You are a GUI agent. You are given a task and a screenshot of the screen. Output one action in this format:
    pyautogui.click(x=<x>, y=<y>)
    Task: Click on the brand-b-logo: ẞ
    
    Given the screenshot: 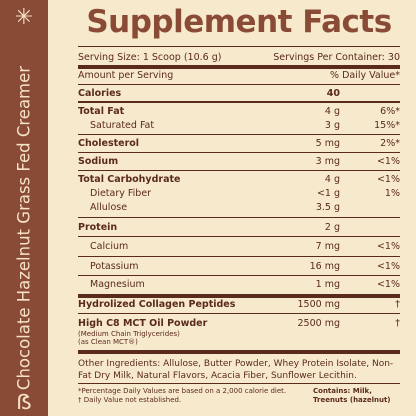 What is the action you would take?
    pyautogui.click(x=24, y=402)
    